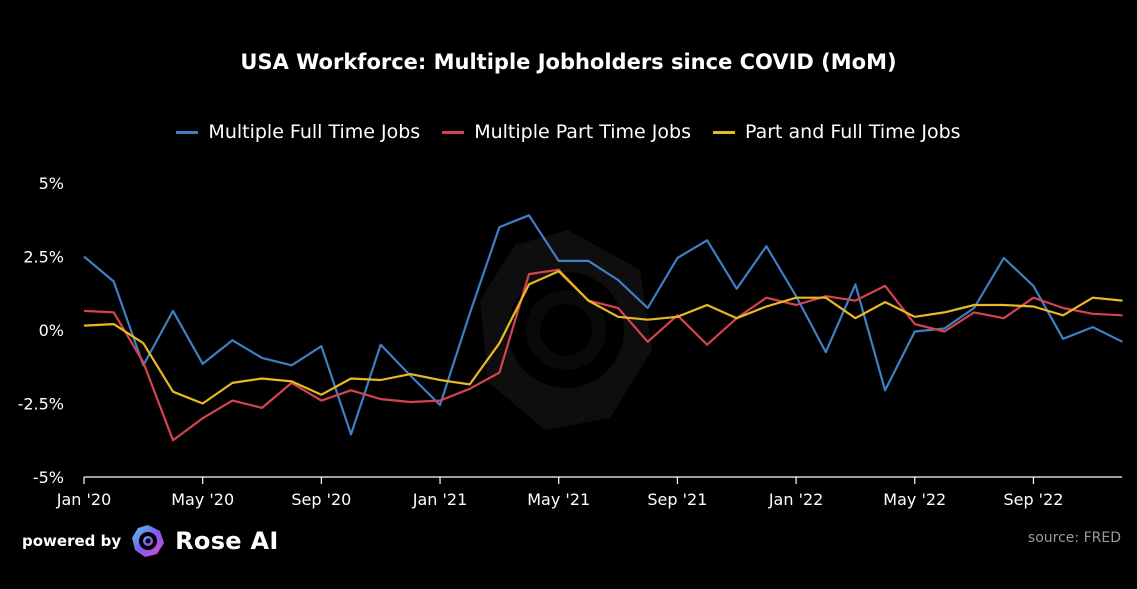 This screenshot has width=1137, height=589. I want to click on source-label: source: FRED, so click(1074, 538).